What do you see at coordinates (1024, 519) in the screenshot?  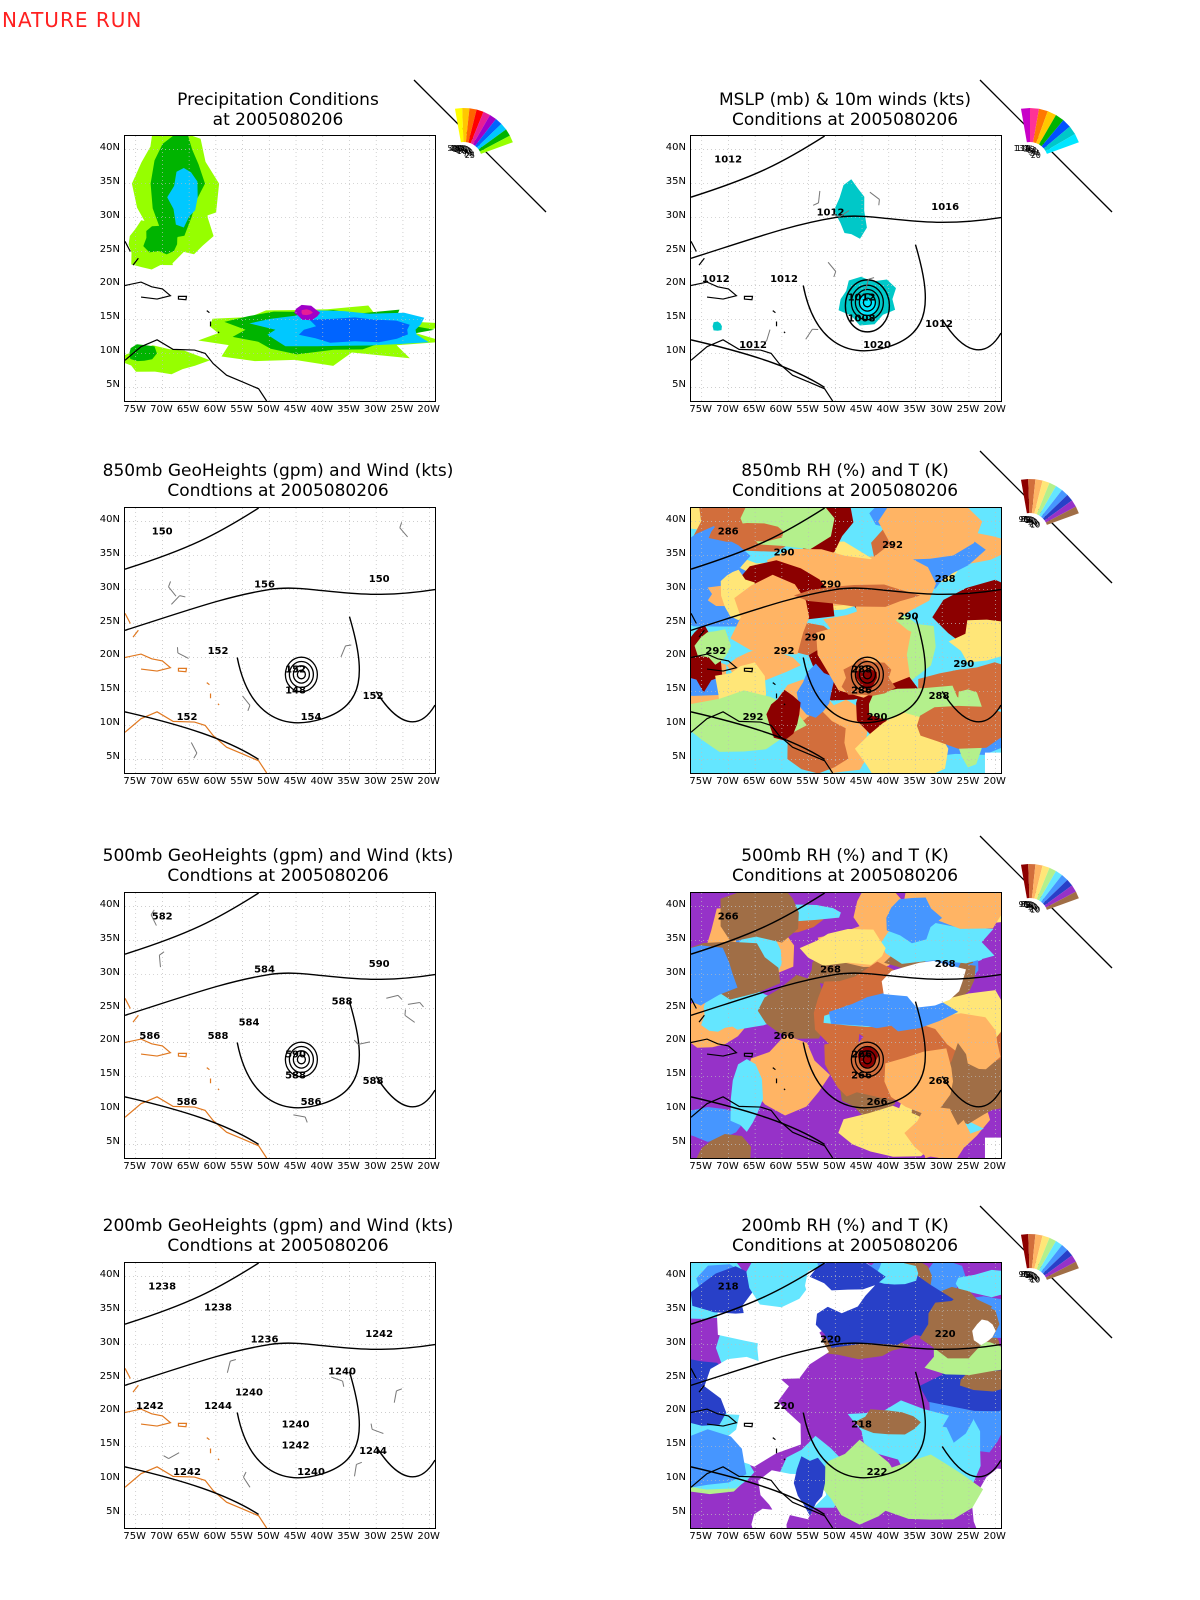 I see `scale-label: 90` at bounding box center [1024, 519].